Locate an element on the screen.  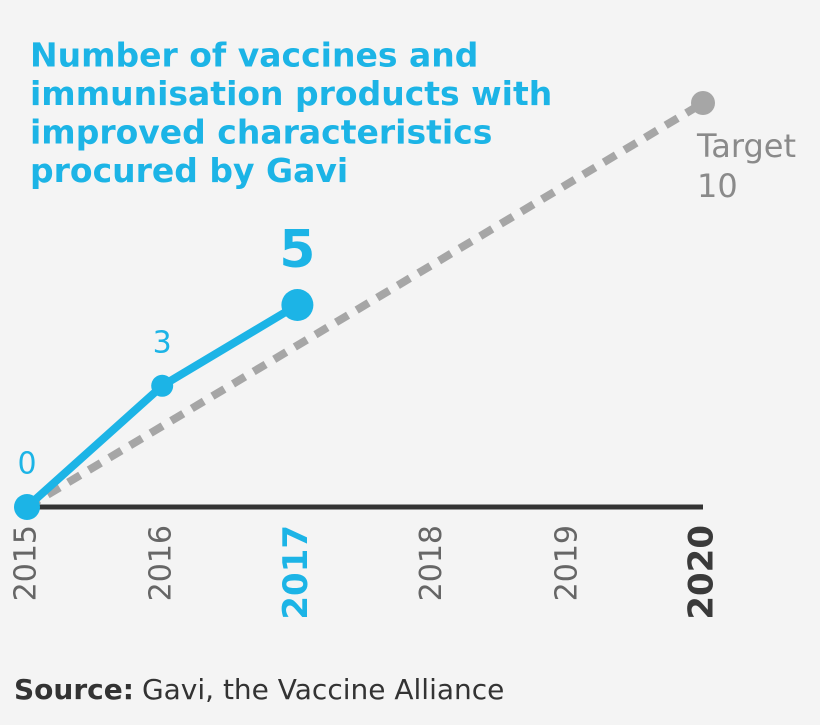
source-label: Source: is located at coordinates (74, 689).